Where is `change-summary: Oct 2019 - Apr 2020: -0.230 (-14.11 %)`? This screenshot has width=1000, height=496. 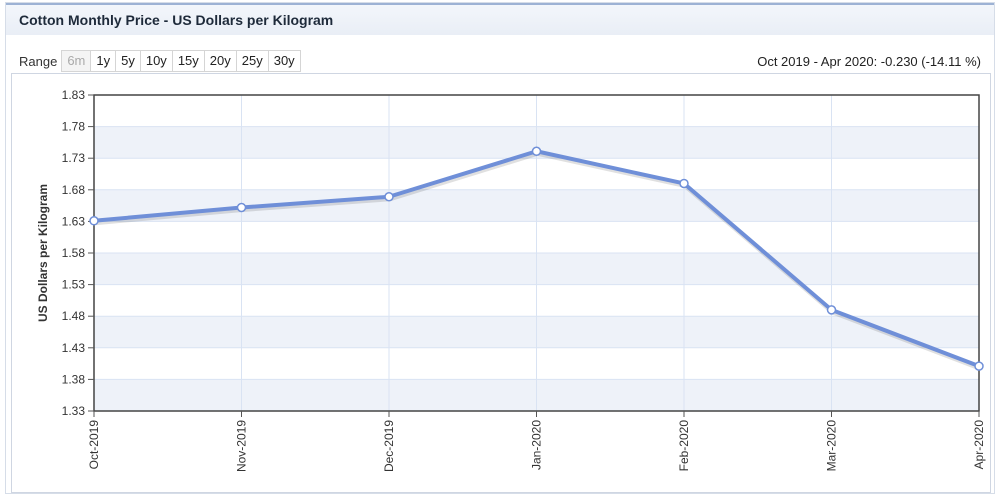
change-summary: Oct 2019 - Apr 2020: -0.230 (-14.11 %) is located at coordinates (869, 61).